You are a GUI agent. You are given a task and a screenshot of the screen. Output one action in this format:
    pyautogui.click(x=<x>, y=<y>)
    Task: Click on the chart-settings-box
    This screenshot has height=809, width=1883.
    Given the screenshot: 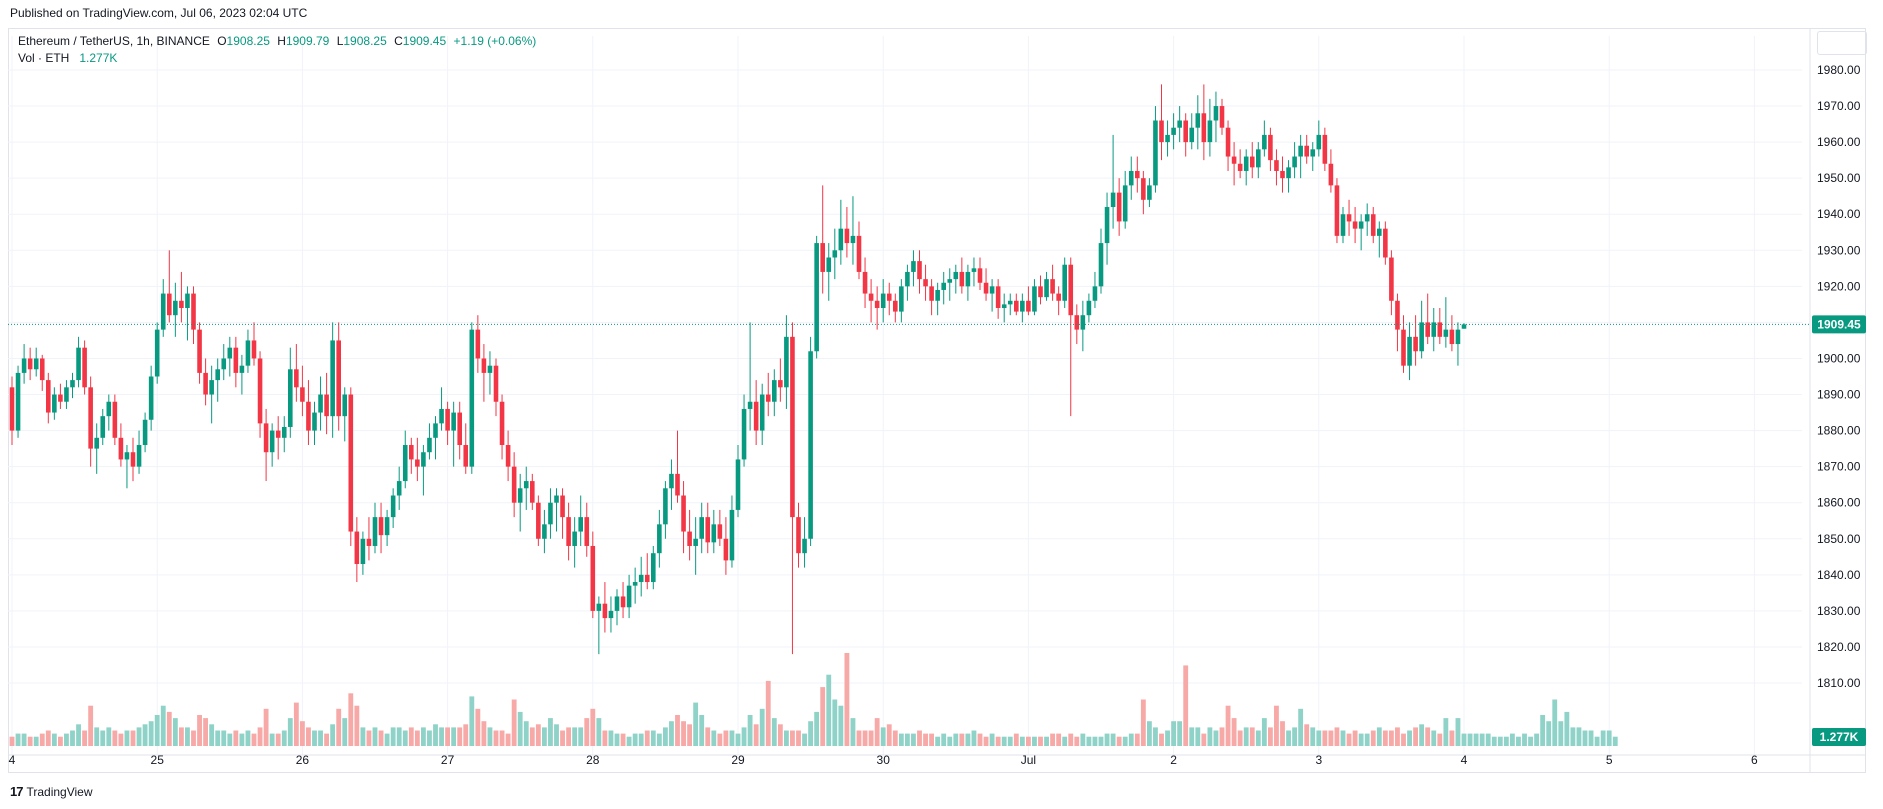 What is the action you would take?
    pyautogui.click(x=1842, y=43)
    